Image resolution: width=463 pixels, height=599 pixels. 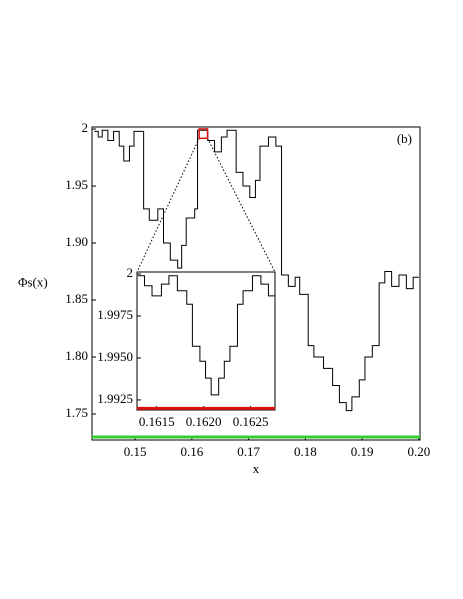 What do you see at coordinates (203, 134) in the screenshot?
I see `zoom-box` at bounding box center [203, 134].